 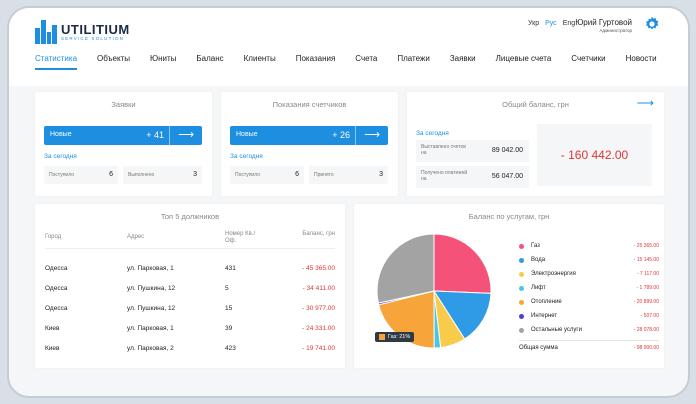 What do you see at coordinates (641, 58) in the screenshot?
I see `tab-news: Новости` at bounding box center [641, 58].